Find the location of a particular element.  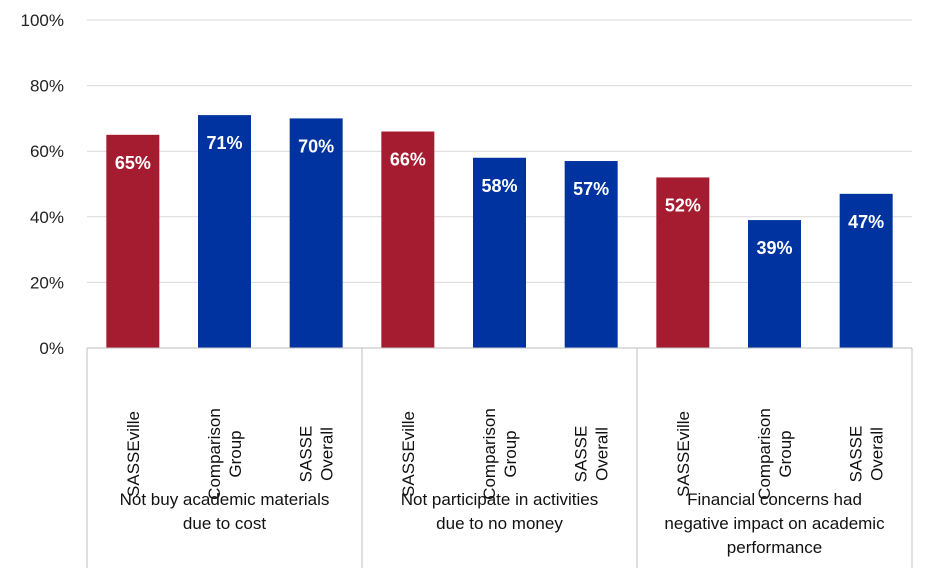

group-label-line: Financial concerns had is located at coordinates (774, 499).